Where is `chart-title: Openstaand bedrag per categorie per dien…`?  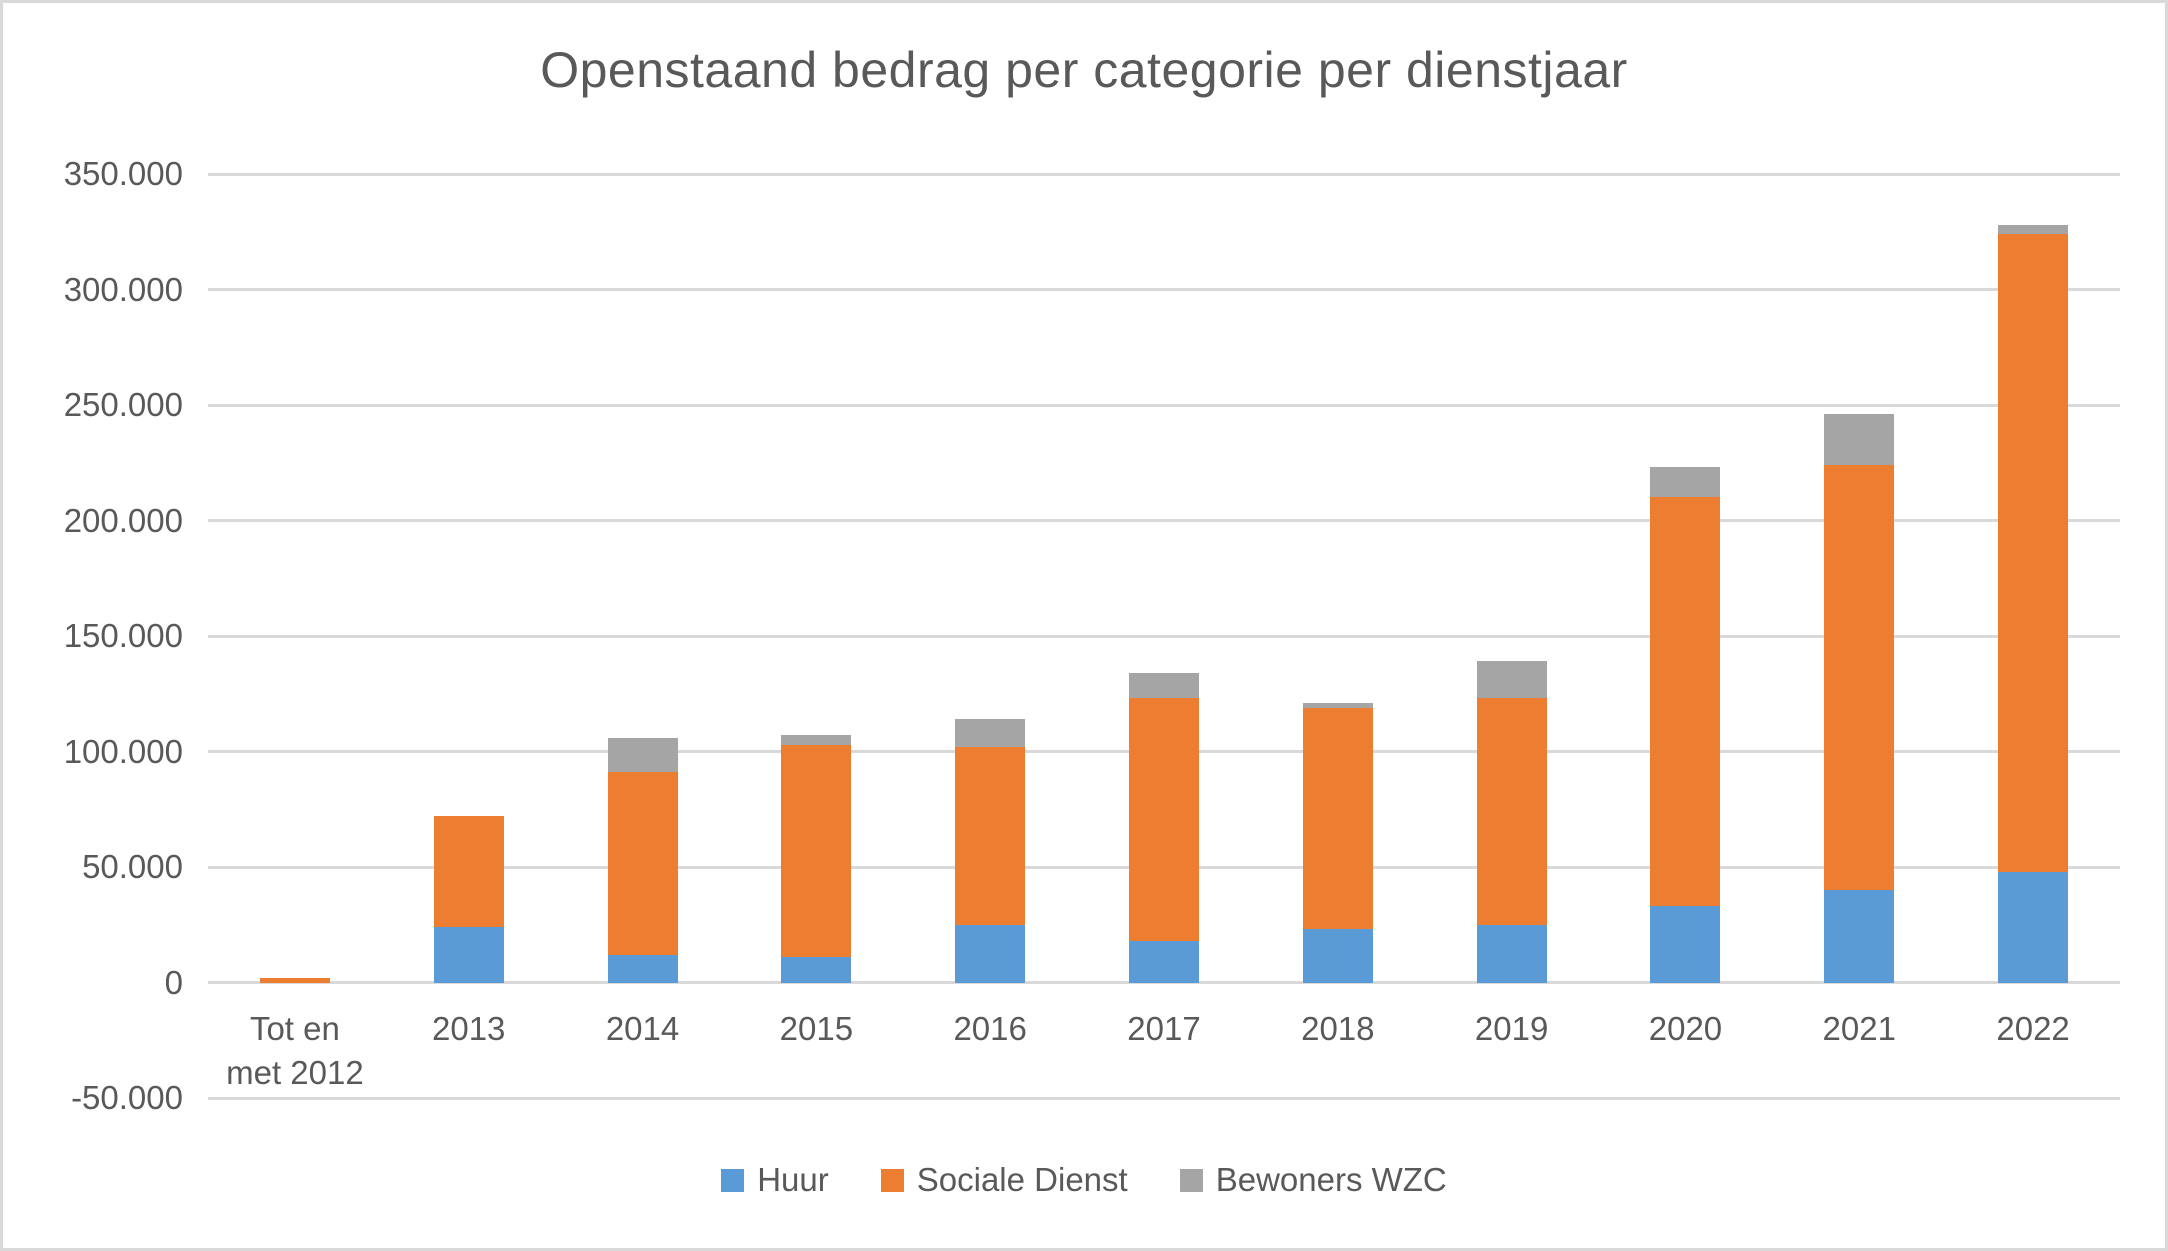
chart-title: Openstaand bedrag per categorie per dien… is located at coordinates (1084, 70).